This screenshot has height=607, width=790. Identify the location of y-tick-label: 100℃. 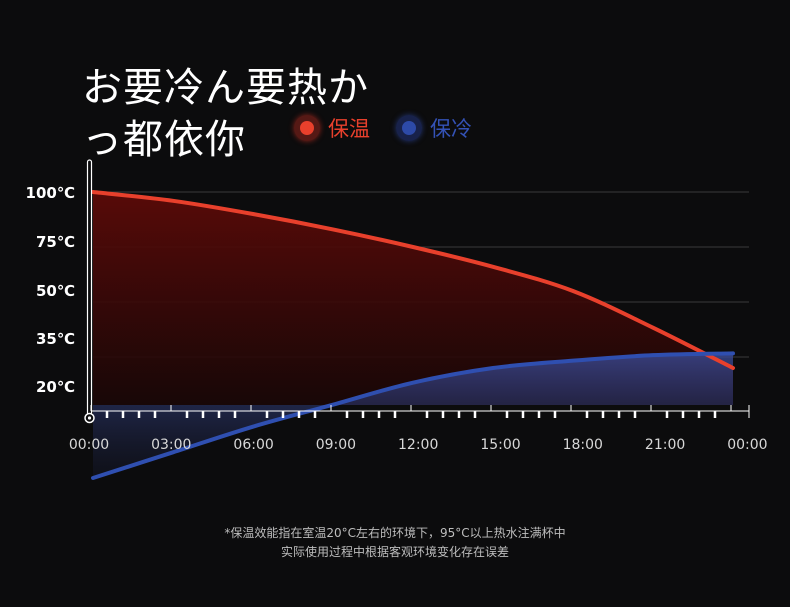
(50, 193).